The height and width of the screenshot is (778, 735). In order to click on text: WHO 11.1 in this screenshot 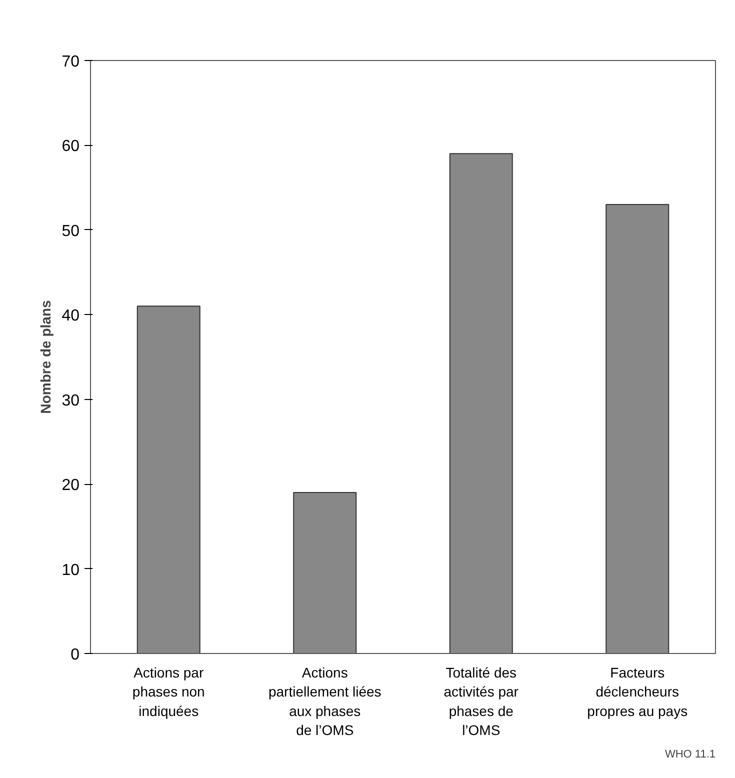, I will do `click(690, 754)`.